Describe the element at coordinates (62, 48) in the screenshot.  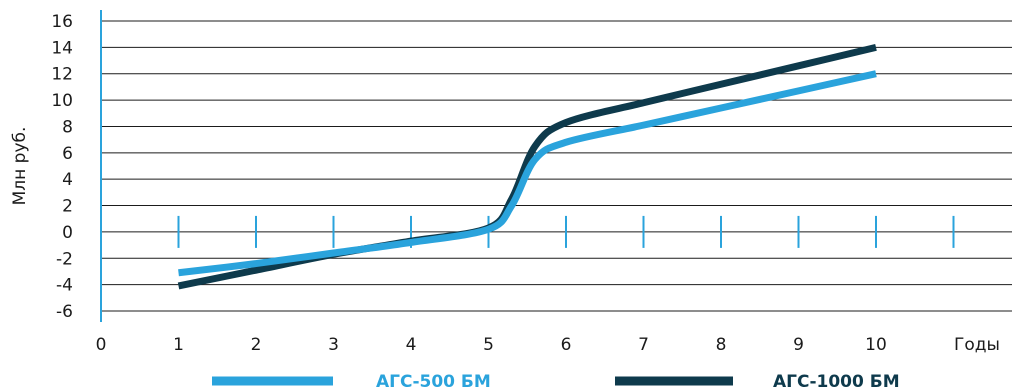
I see `y-tick-label: 14` at that location.